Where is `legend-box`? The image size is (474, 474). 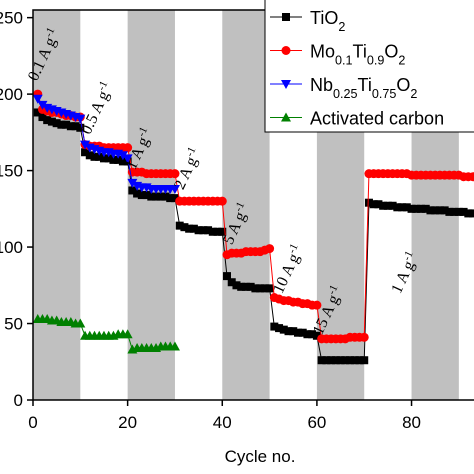
legend-box is located at coordinates (369, 66).